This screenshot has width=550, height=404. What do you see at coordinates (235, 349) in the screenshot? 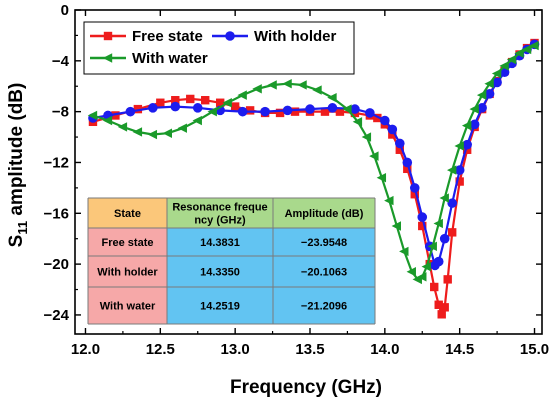
I see `x-tick-label: 13.0` at bounding box center [235, 349].